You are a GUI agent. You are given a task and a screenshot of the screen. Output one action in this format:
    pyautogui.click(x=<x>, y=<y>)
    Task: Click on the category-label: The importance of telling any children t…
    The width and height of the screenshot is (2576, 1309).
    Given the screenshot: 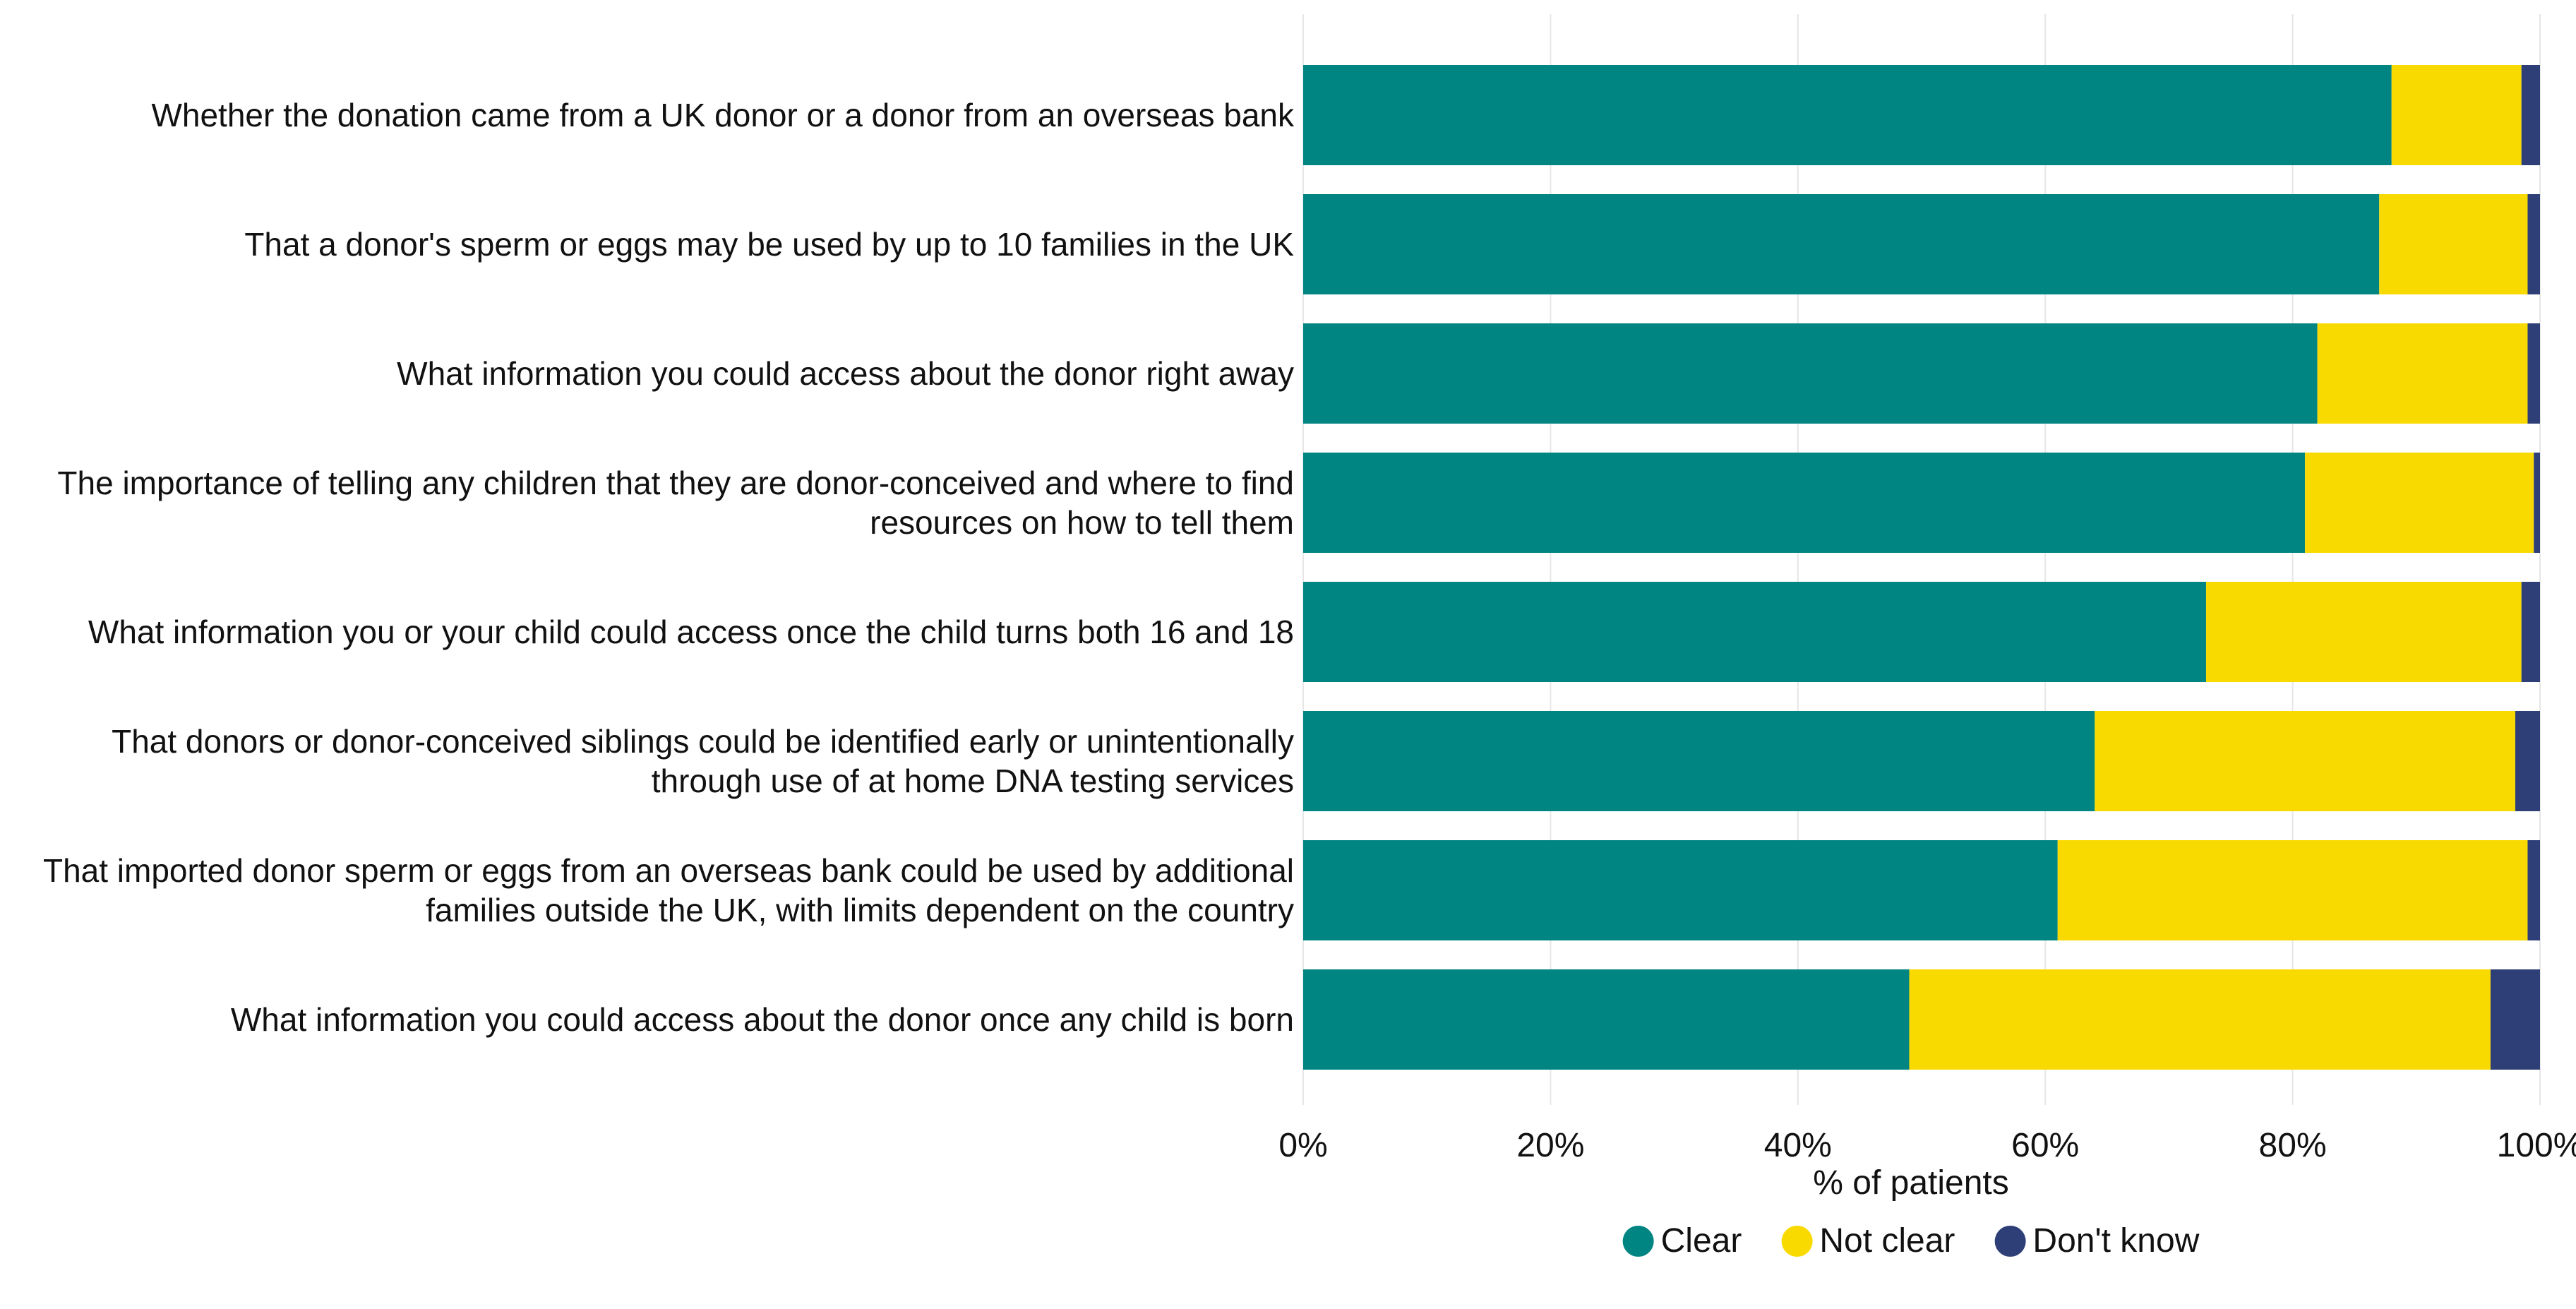 What is the action you would take?
    pyautogui.click(x=675, y=503)
    